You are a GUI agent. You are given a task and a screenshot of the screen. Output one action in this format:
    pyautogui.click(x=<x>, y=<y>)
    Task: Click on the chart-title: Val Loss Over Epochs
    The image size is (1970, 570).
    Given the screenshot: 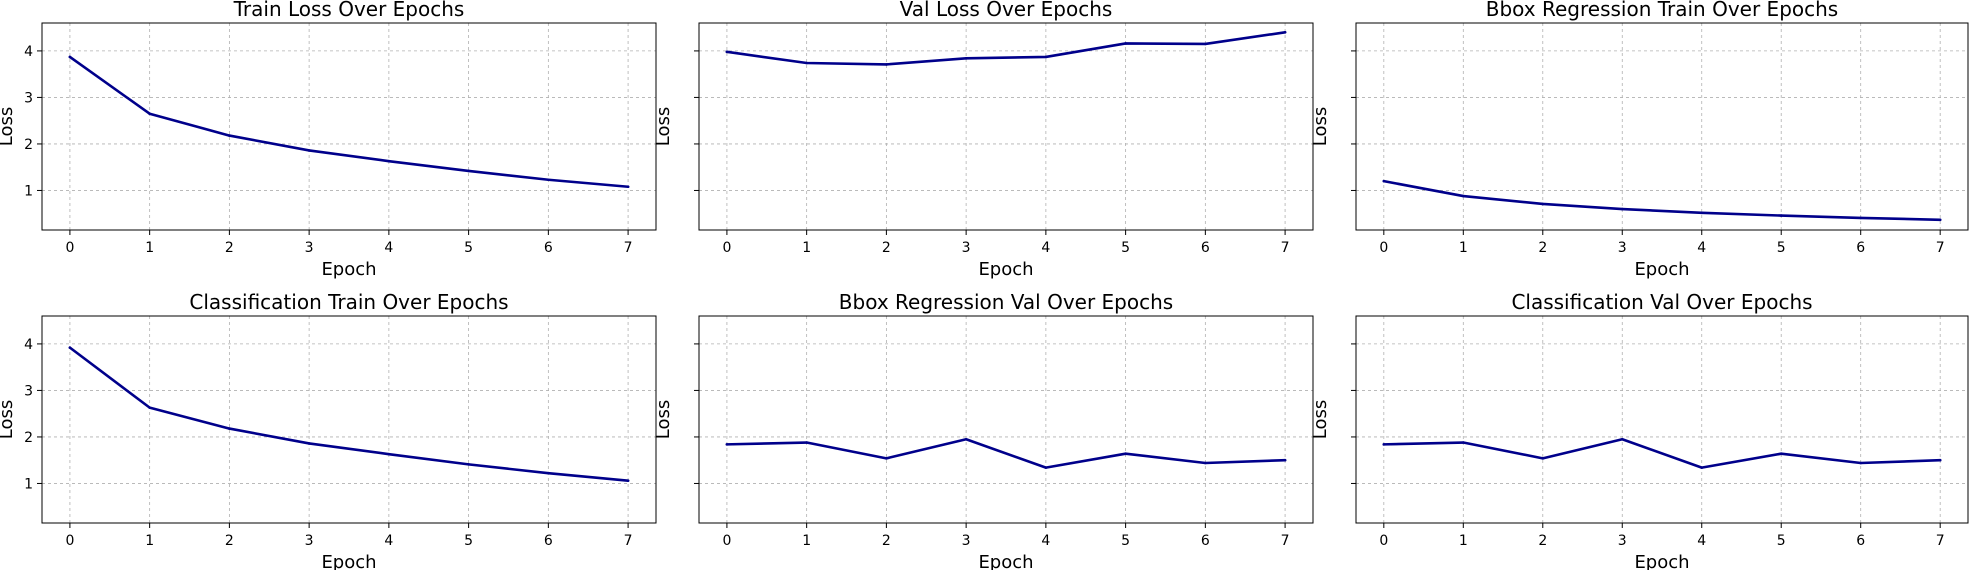 What is the action you would take?
    pyautogui.click(x=1006, y=10)
    